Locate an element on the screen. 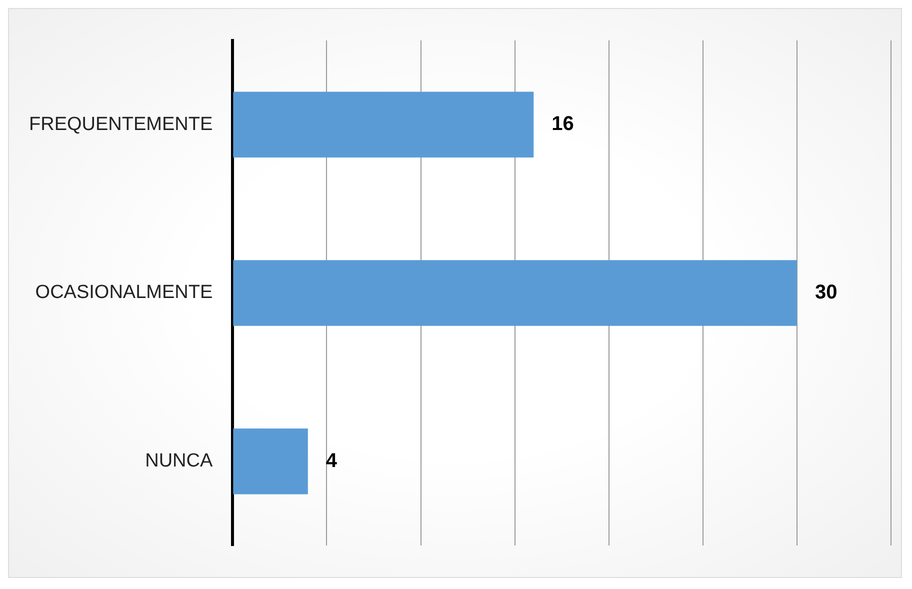 The width and height of the screenshot is (912, 589). data-label: 30 is located at coordinates (826, 293).